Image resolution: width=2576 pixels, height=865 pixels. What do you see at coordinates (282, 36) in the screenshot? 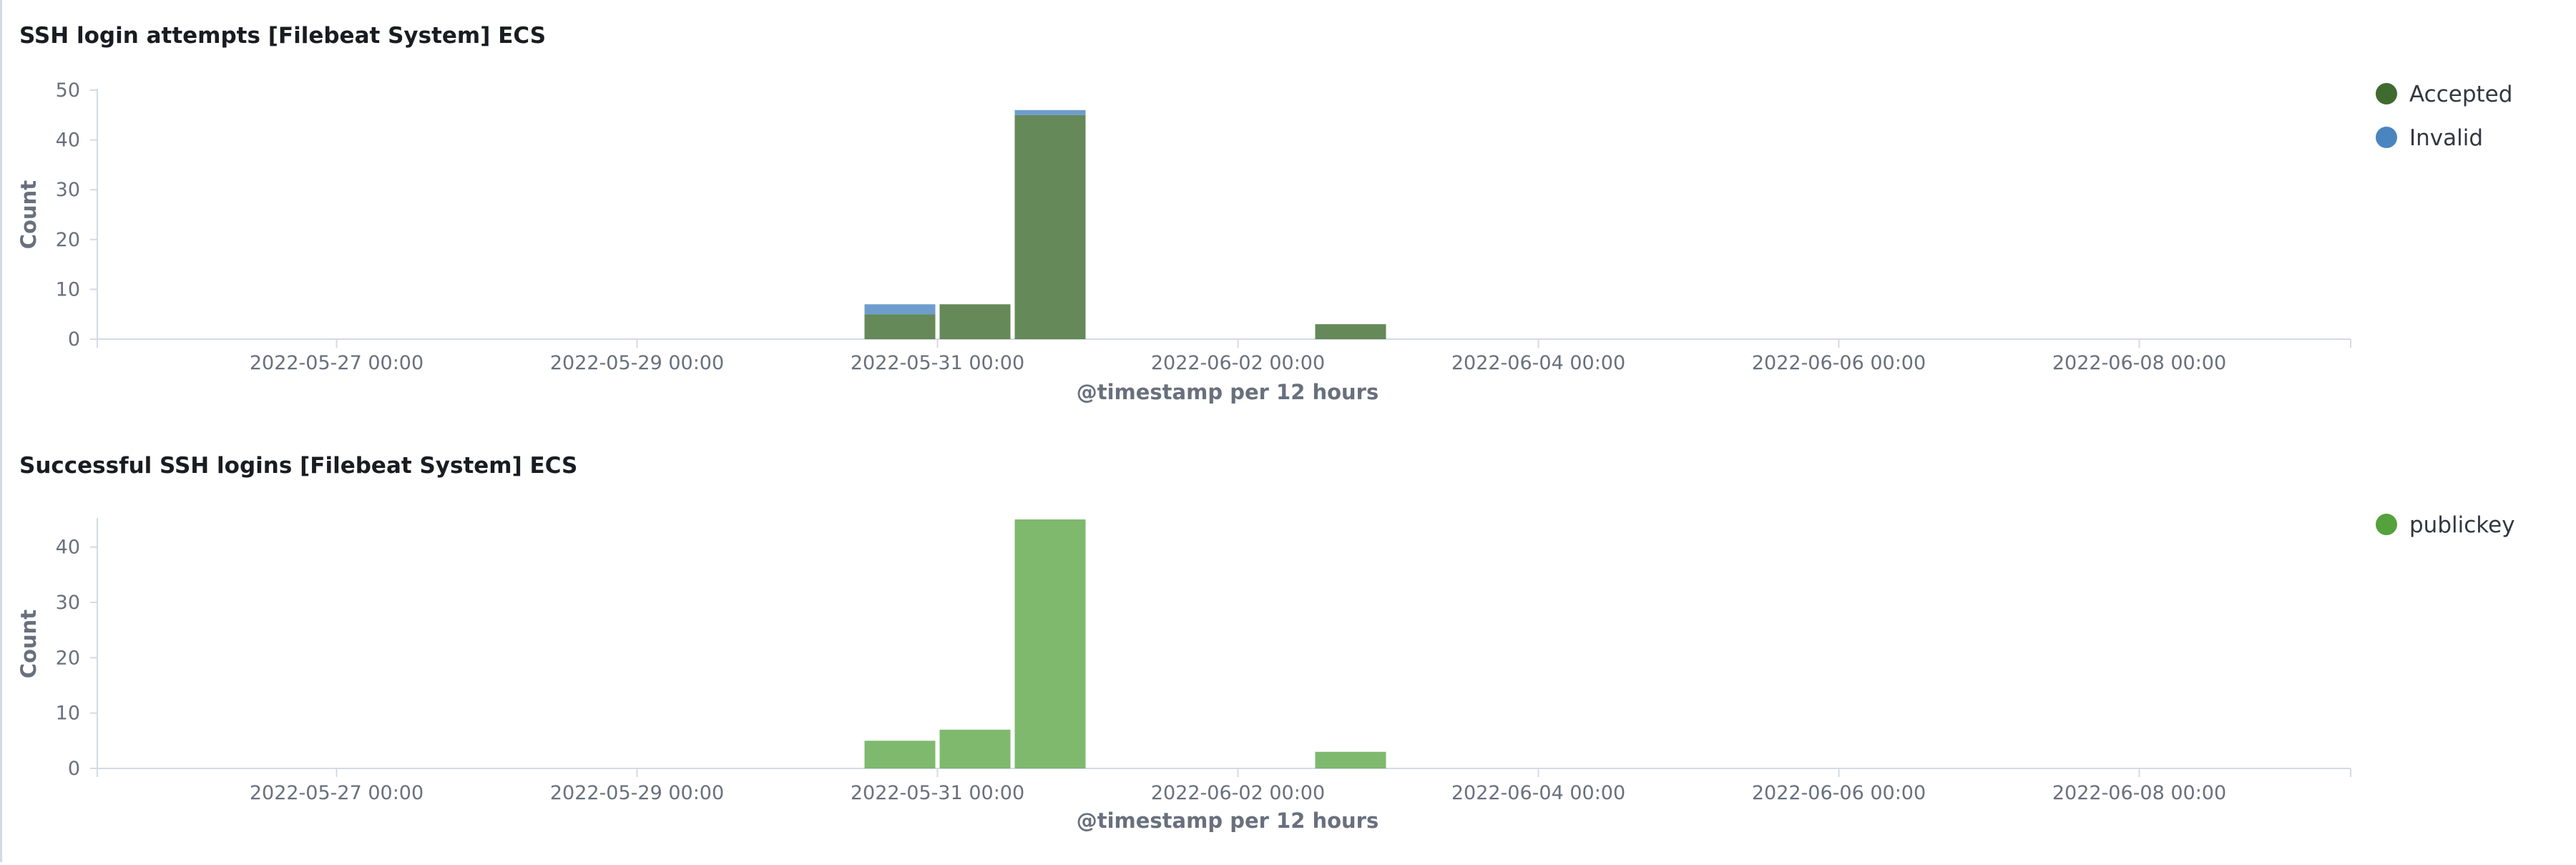
I see `panel-title: SSH login attempts [Filebeat System] ECS` at bounding box center [282, 36].